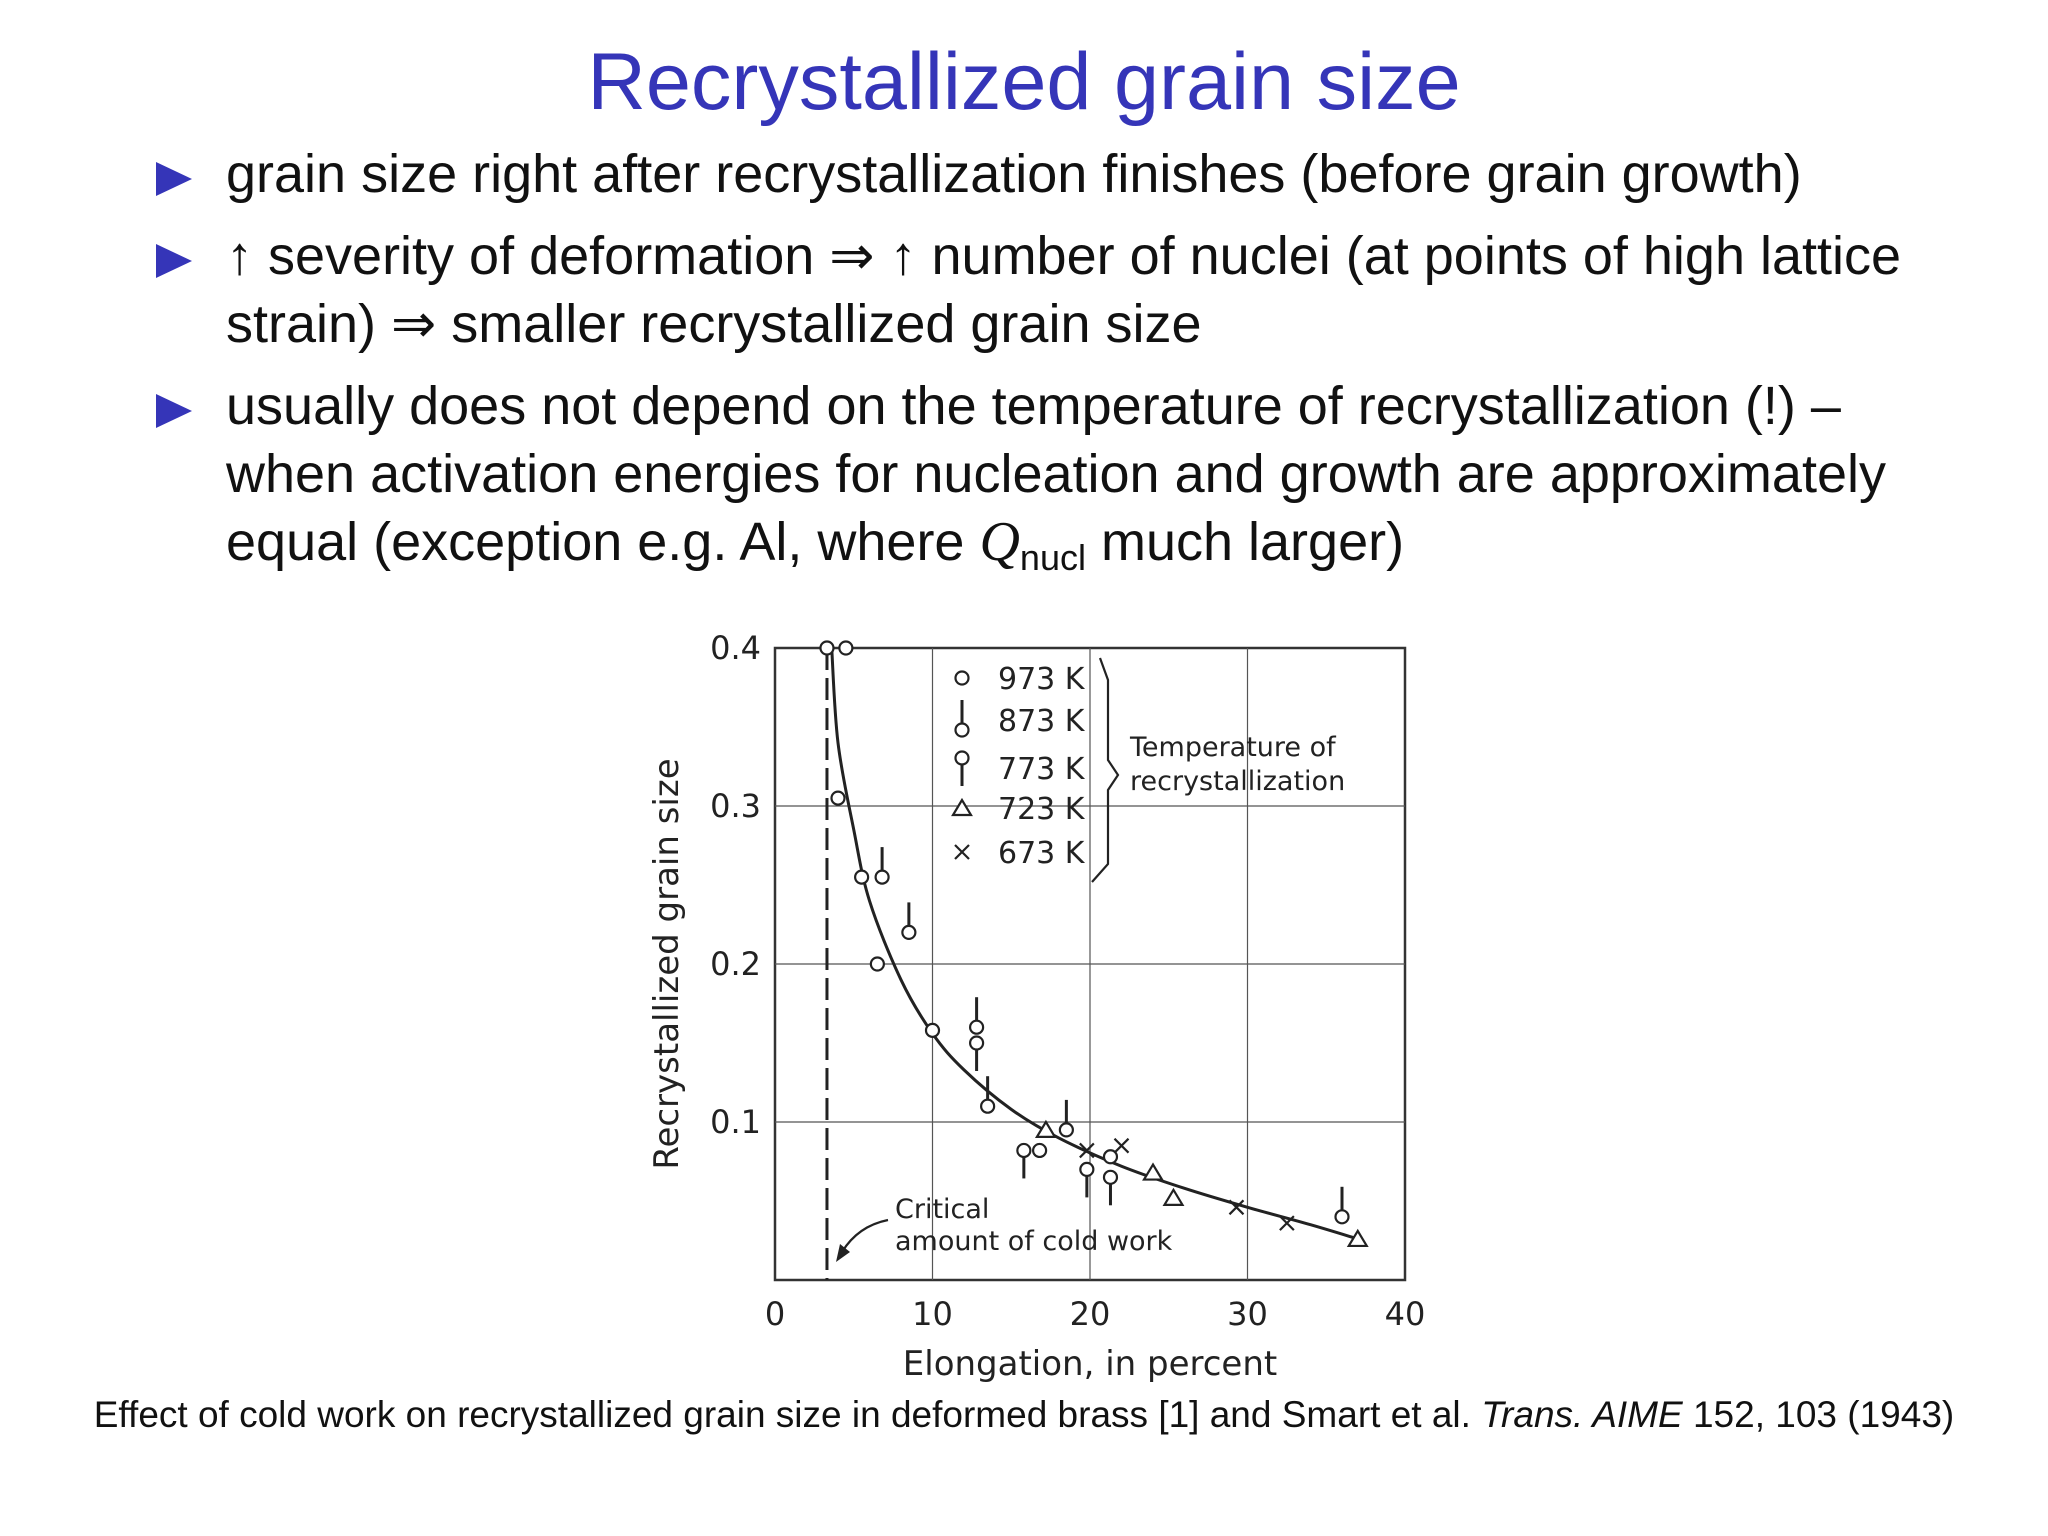  I want to click on legend-group-label-line2: recrystallization, so click(1237, 781).